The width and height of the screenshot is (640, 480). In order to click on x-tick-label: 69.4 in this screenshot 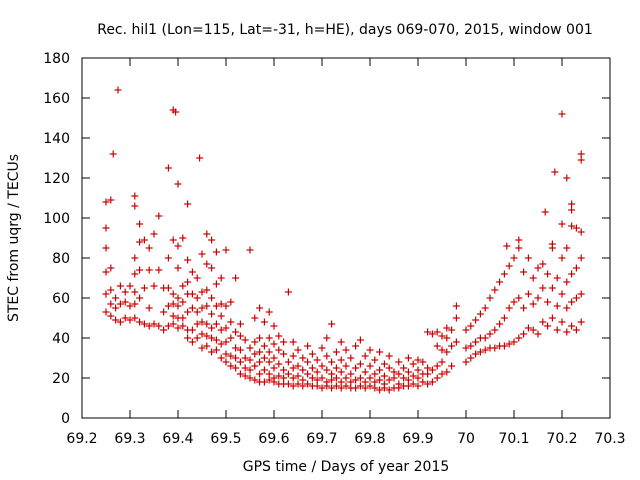, I will do `click(177, 439)`.